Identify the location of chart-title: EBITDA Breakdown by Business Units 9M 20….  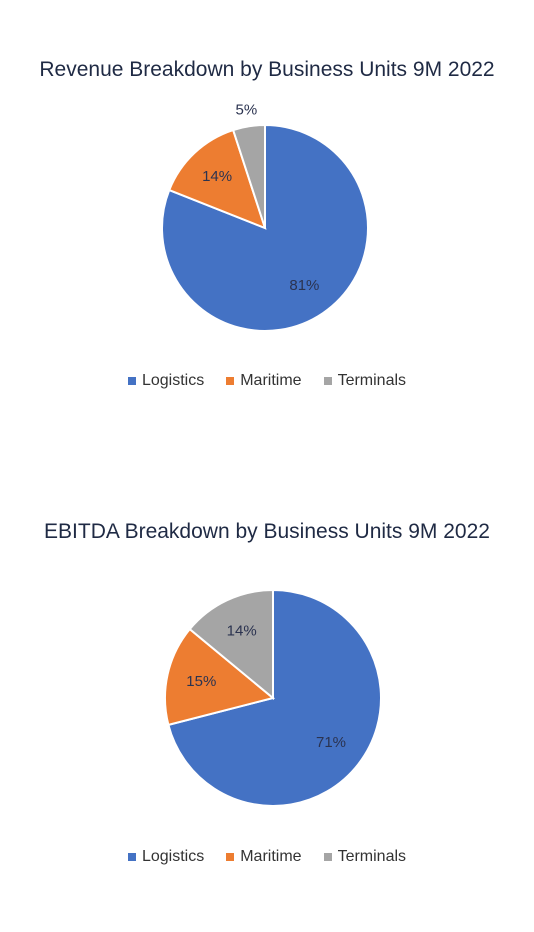
(267, 531).